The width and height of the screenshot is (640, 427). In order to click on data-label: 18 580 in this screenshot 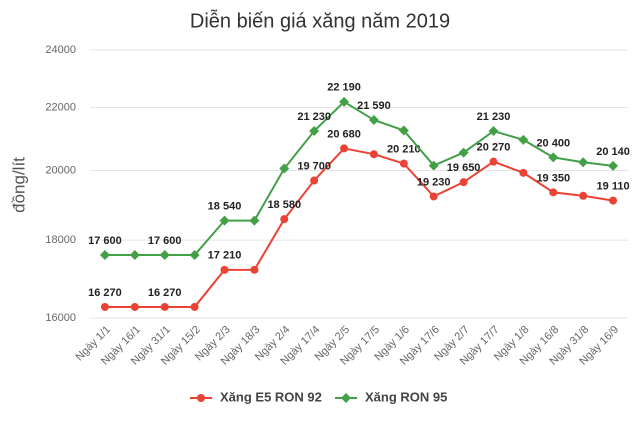, I will do `click(284, 205)`.